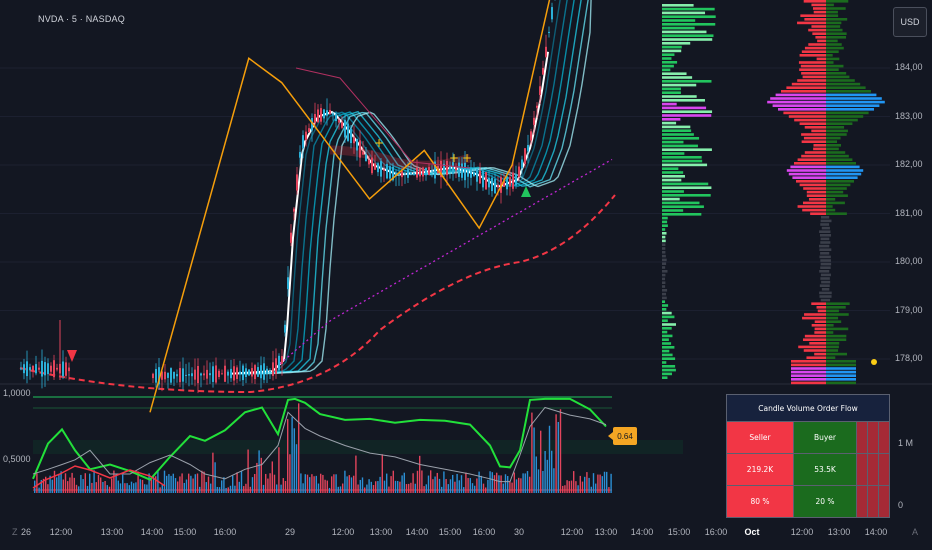 This screenshot has width=932, height=550. What do you see at coordinates (17, 459) in the screenshot?
I see `osc-axis-05: 0,5000` at bounding box center [17, 459].